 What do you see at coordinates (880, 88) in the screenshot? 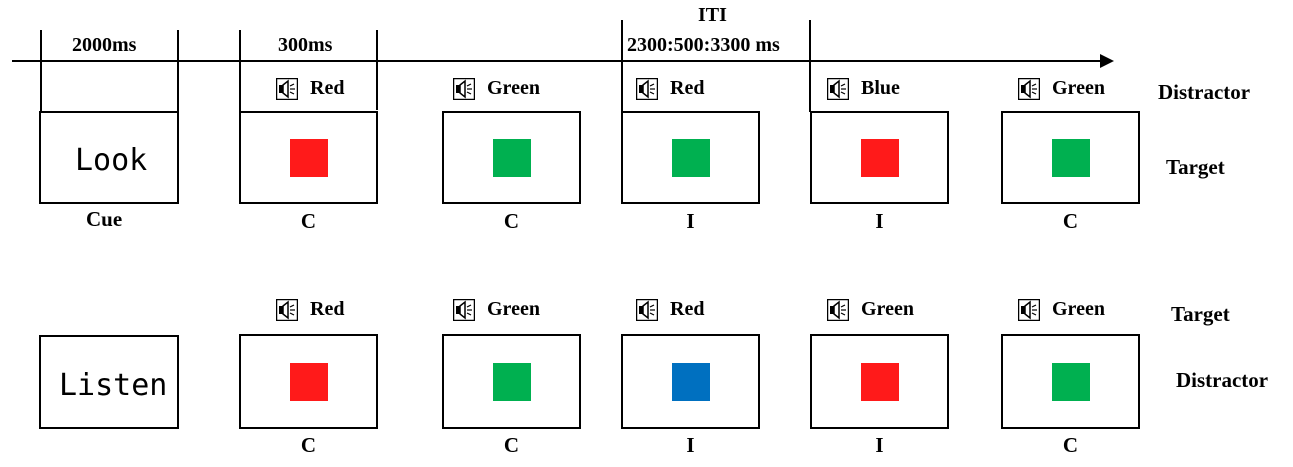
I see `sound-word: Blue` at bounding box center [880, 88].